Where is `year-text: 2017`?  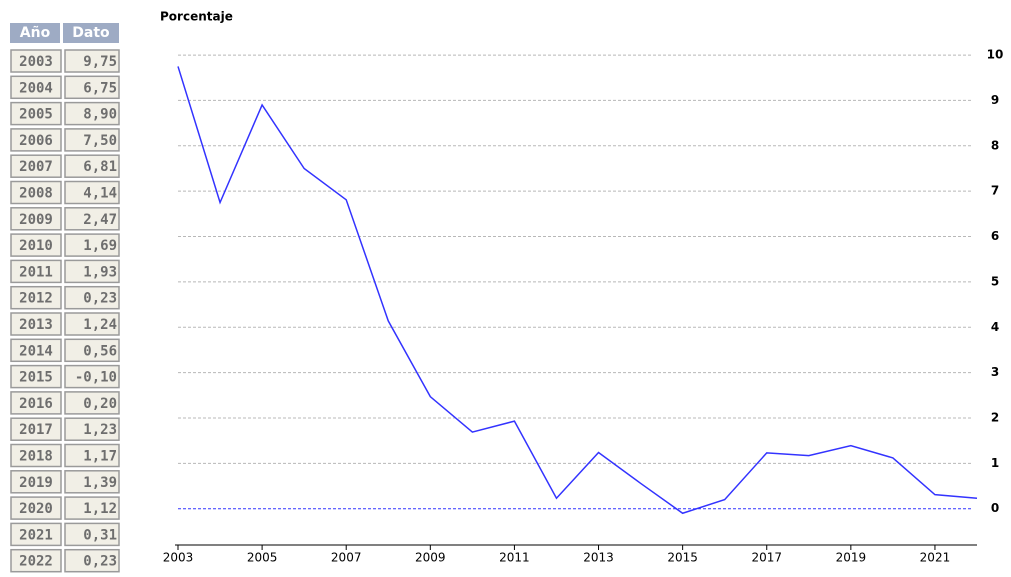
year-text: 2017 is located at coordinates (36, 430).